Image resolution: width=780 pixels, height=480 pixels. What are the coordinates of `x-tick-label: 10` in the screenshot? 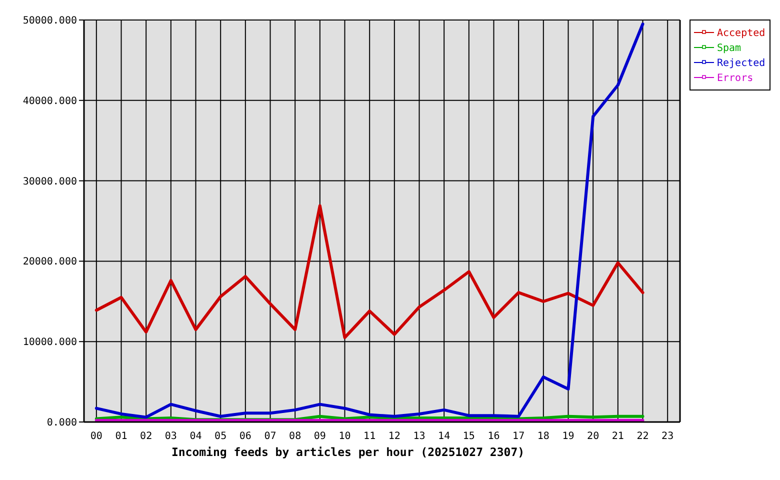 It's located at (344, 436).